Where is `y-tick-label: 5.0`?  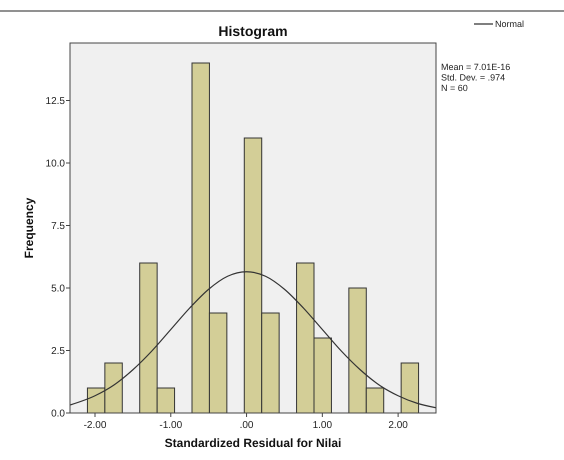 y-tick-label: 5.0 is located at coordinates (58, 289).